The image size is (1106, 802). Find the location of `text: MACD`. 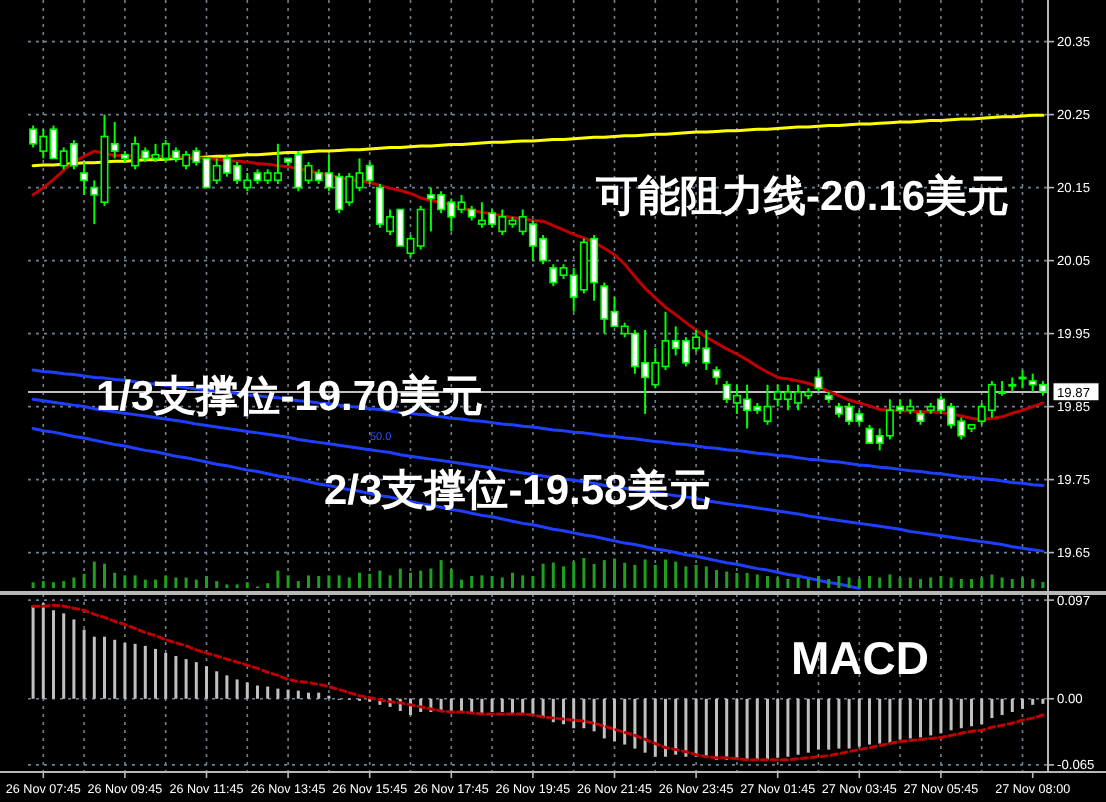

text: MACD is located at coordinates (860, 658).